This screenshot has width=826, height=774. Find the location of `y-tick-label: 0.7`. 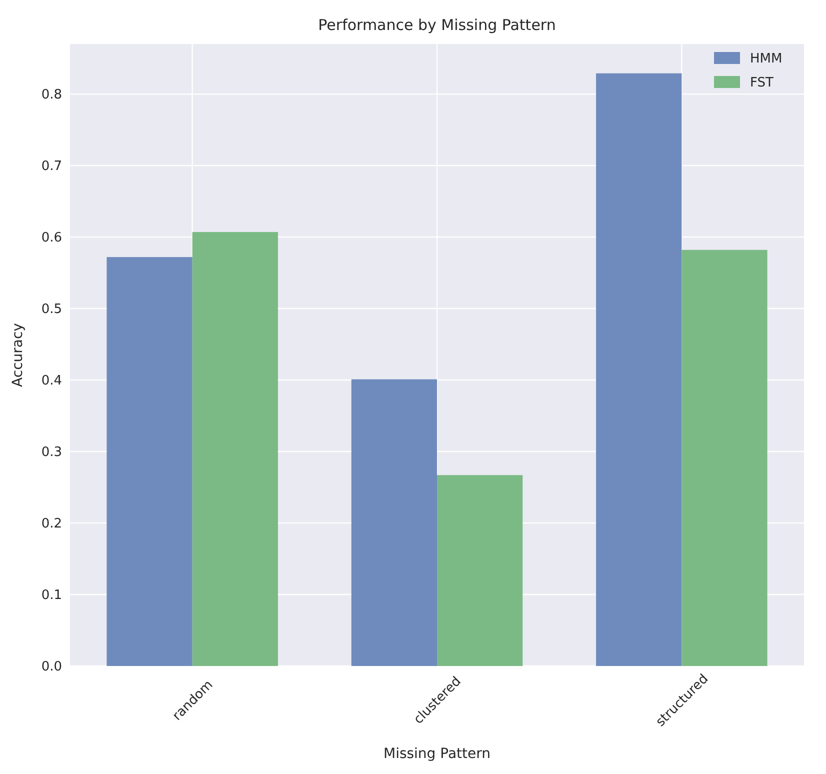

y-tick-label: 0.7 is located at coordinates (51, 166).